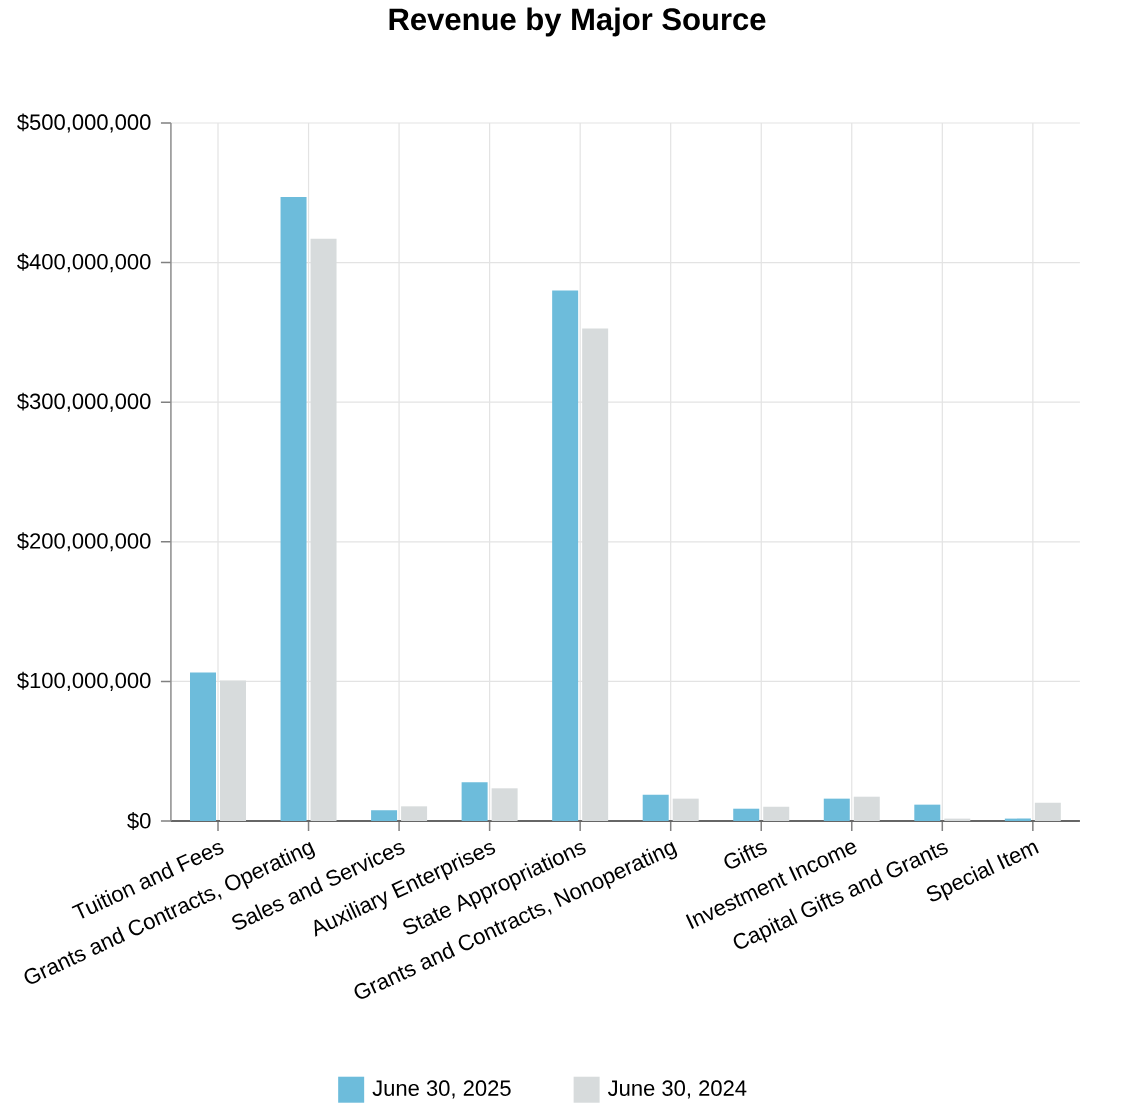 This screenshot has width=1127, height=1113. I want to click on legend-label: June 30, 2025, so click(441, 1089).